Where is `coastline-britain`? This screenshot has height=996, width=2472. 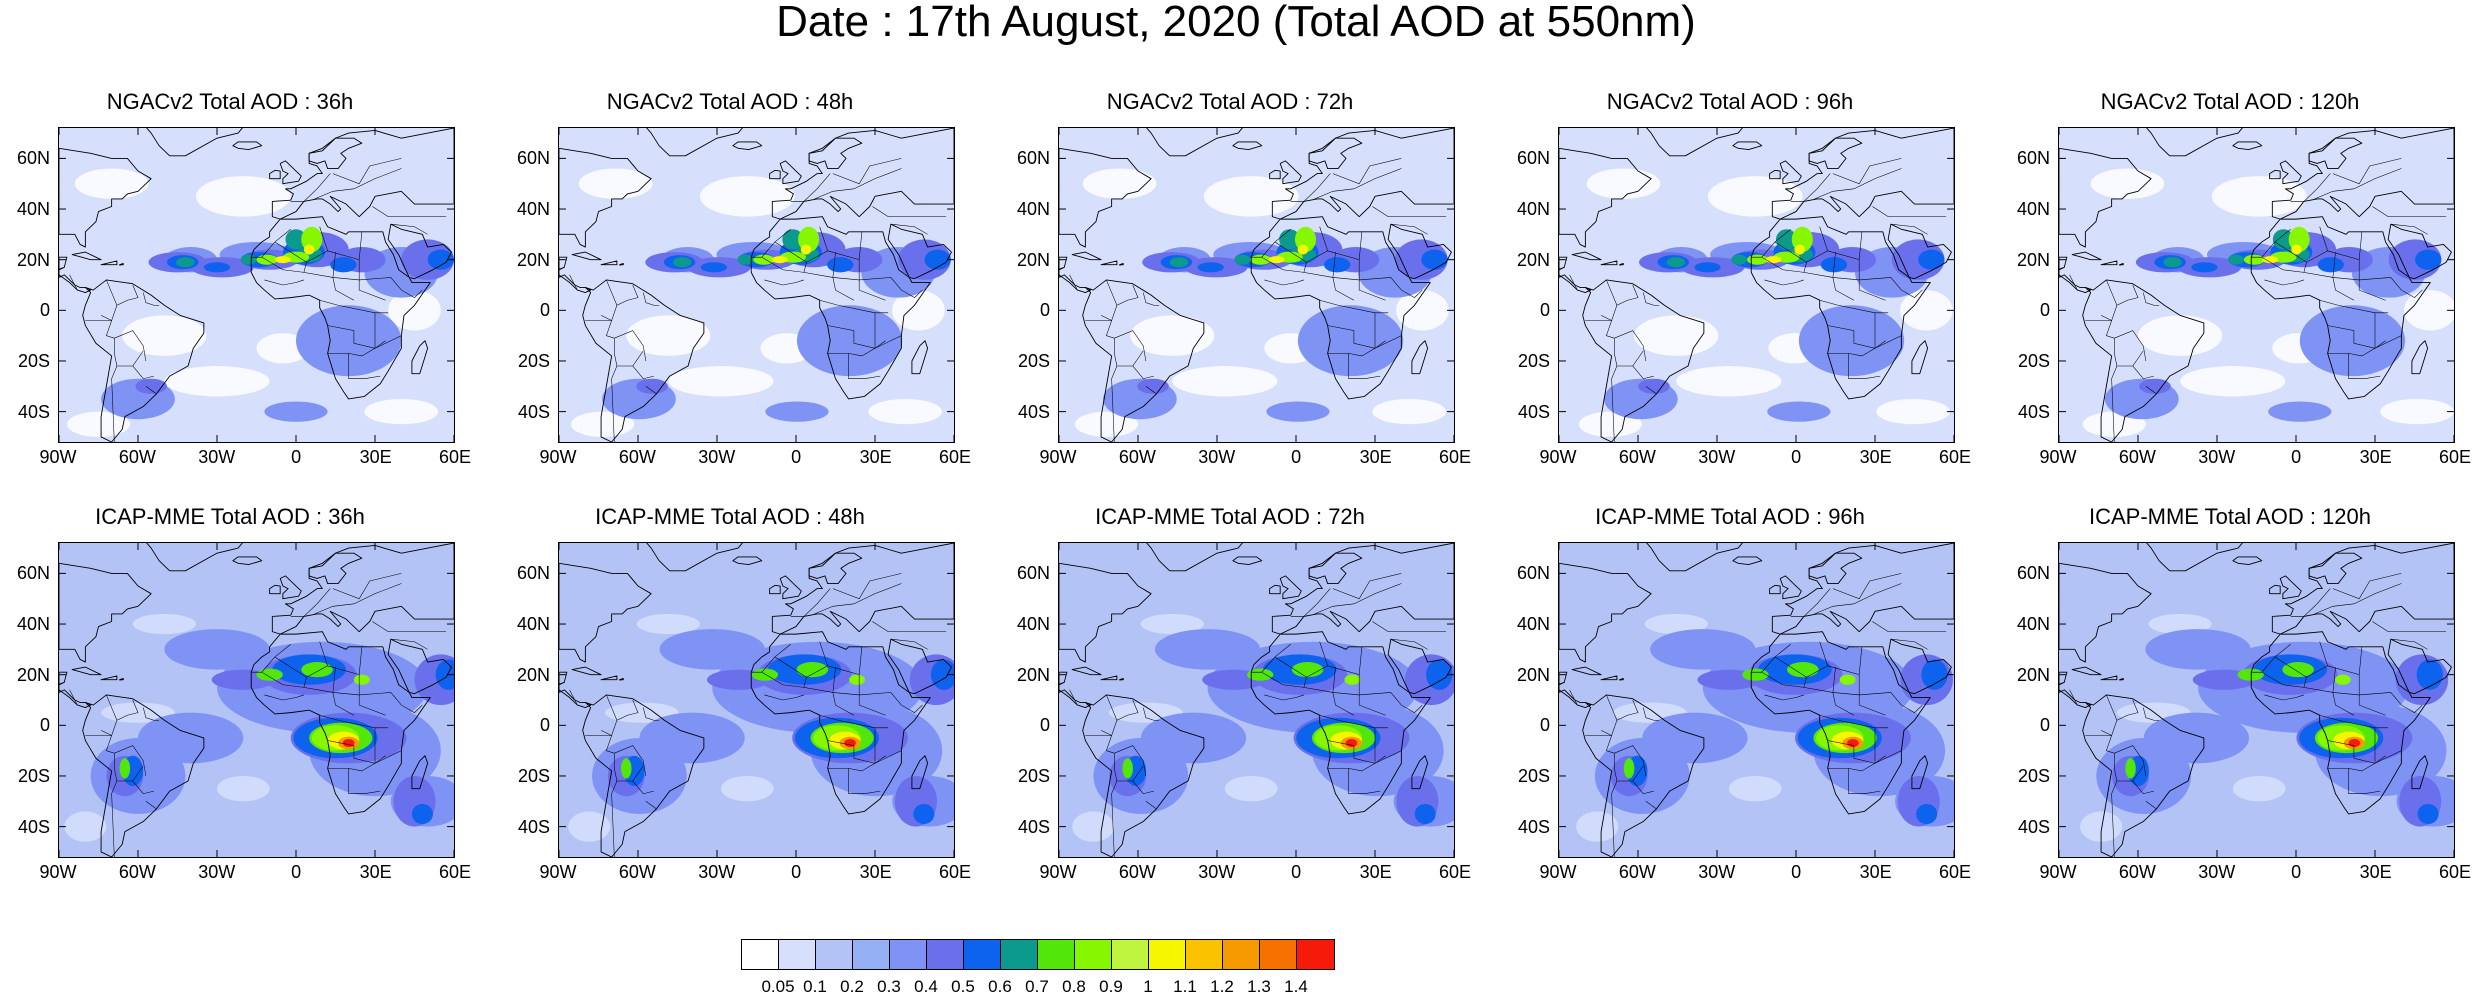 coastline-britain is located at coordinates (790, 172).